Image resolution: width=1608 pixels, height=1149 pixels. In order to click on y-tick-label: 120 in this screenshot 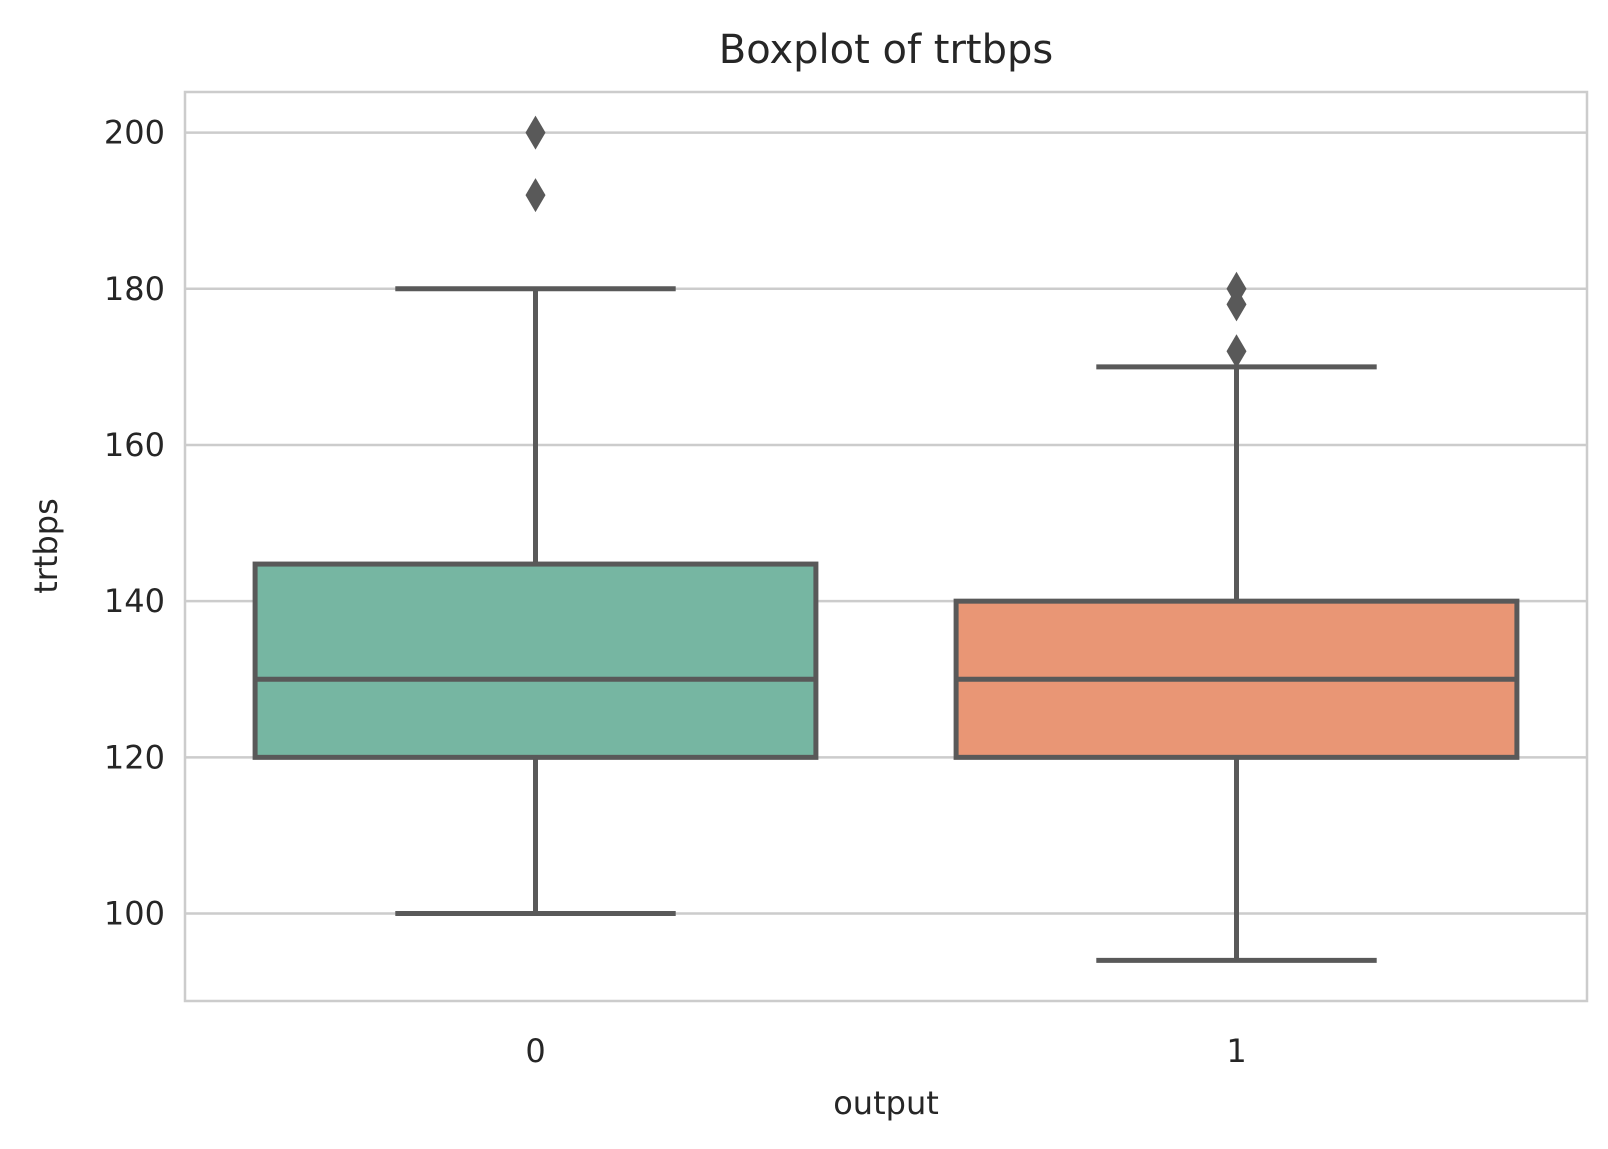, I will do `click(134, 757)`.